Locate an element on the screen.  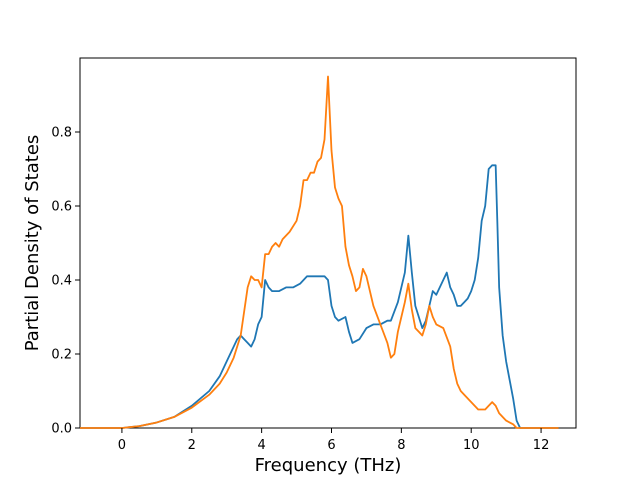
x-tick-label: 4 is located at coordinates (261, 445).